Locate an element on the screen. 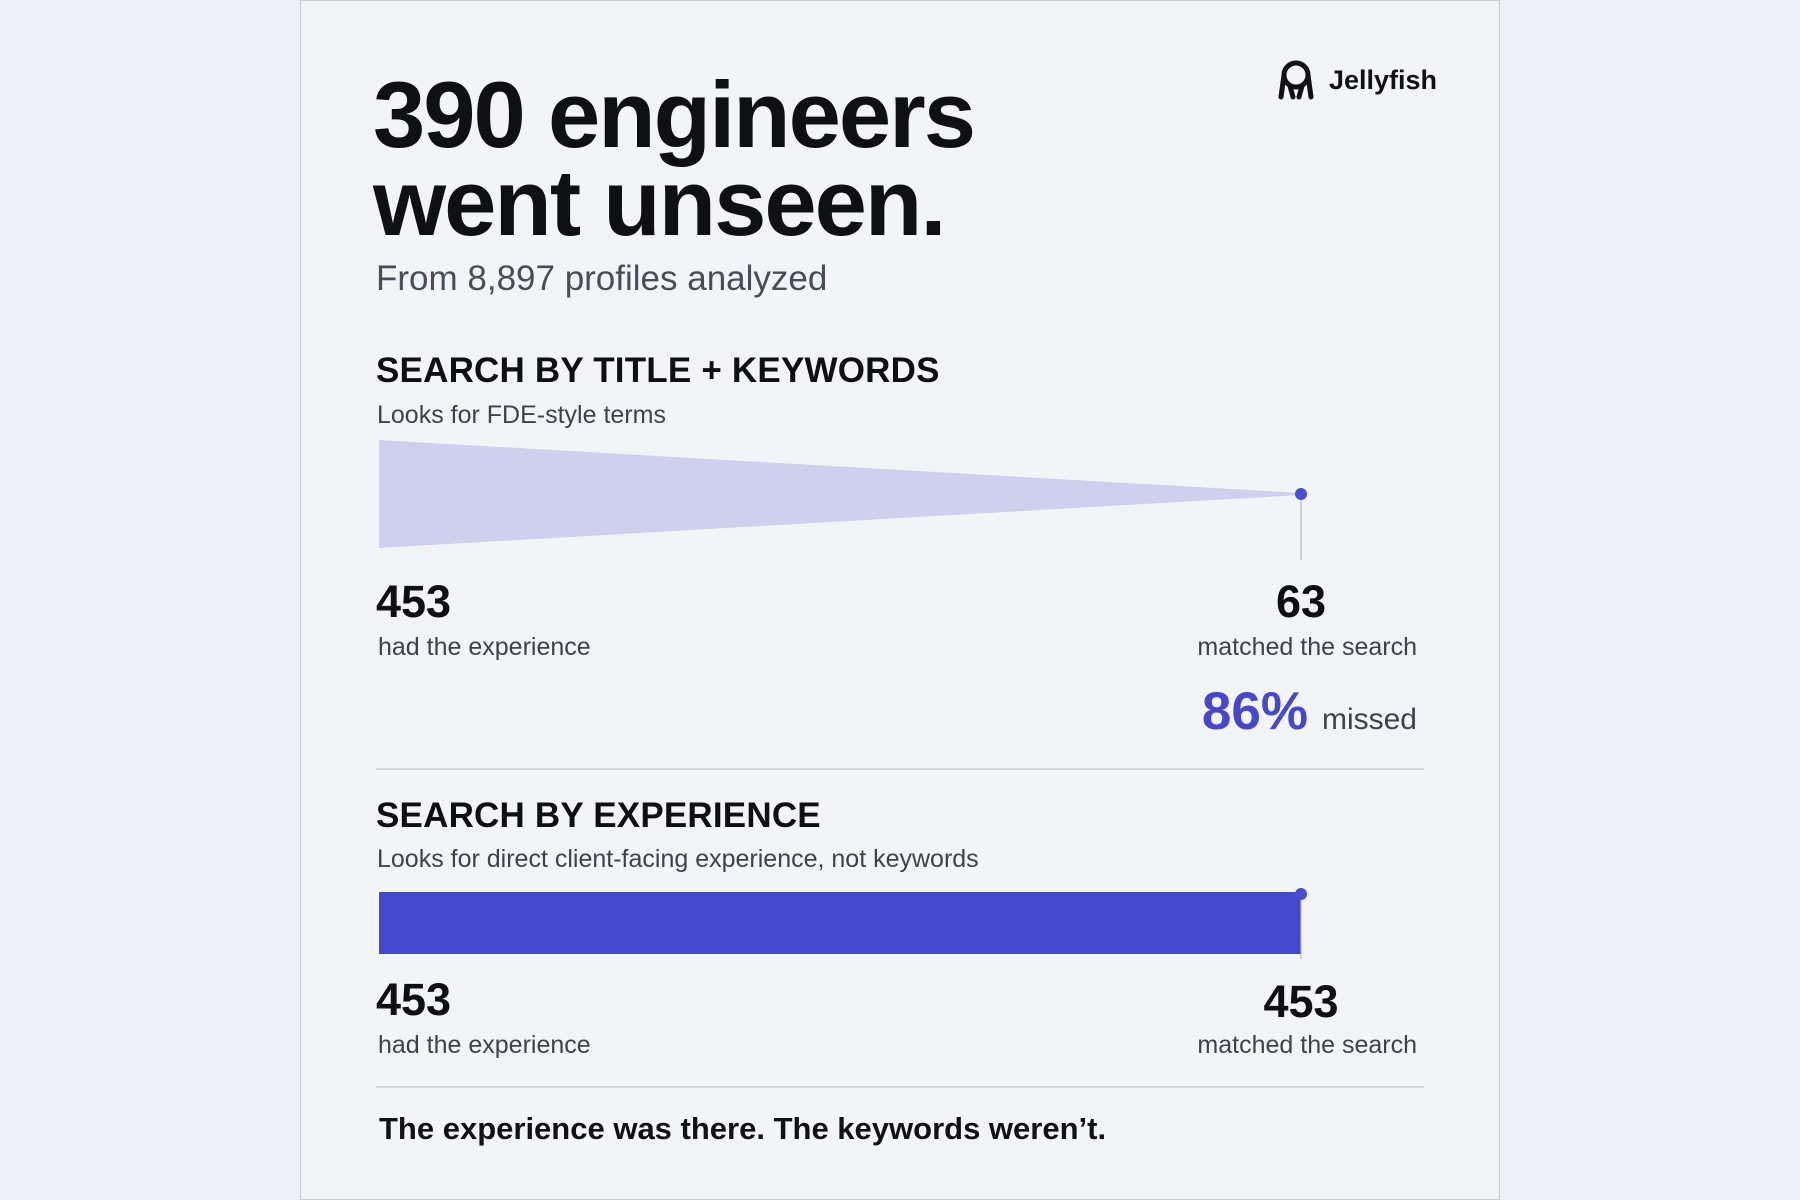 This screenshot has height=1200, width=1800. funnel-end-value: 63 is located at coordinates (1301, 601).